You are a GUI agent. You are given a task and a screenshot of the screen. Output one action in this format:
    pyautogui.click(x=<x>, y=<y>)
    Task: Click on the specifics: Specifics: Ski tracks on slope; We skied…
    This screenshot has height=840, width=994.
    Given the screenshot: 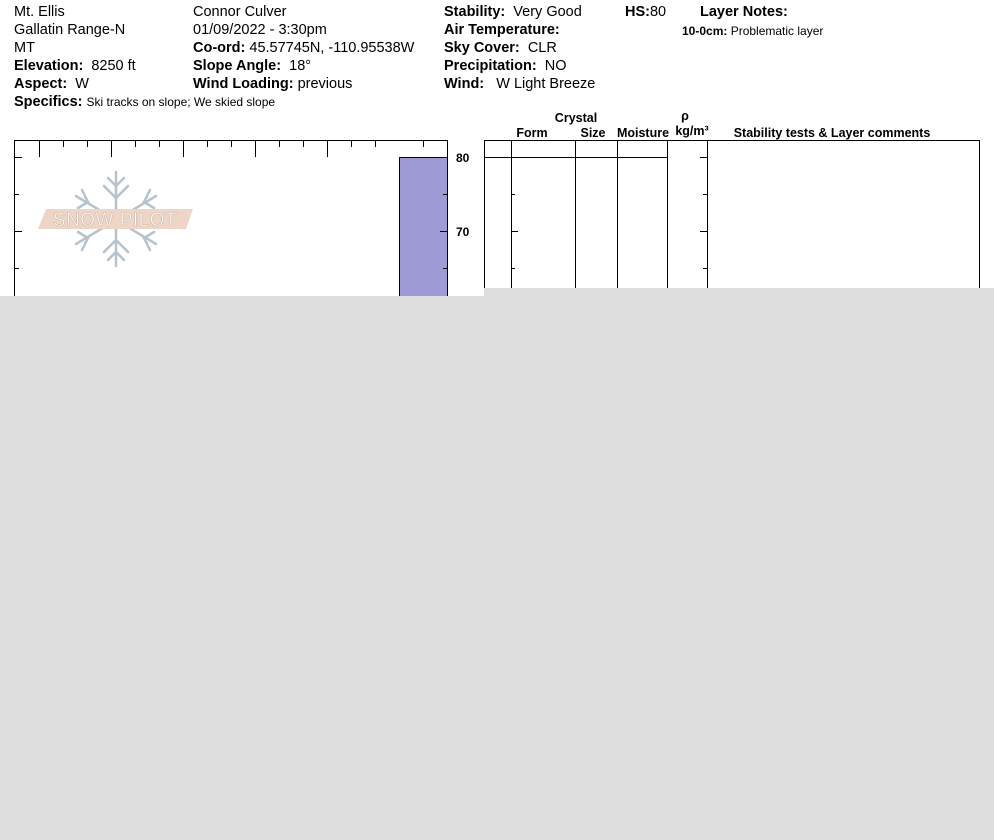 What is the action you would take?
    pyautogui.click(x=145, y=102)
    